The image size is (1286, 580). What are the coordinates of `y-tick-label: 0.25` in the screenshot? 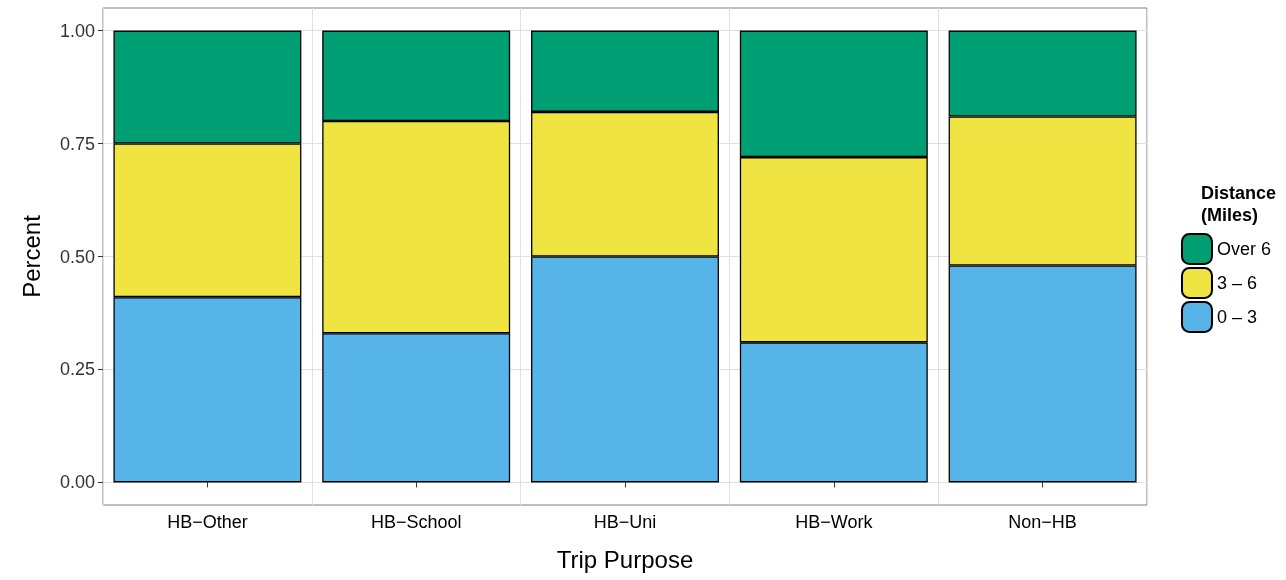 It's located at (77, 369).